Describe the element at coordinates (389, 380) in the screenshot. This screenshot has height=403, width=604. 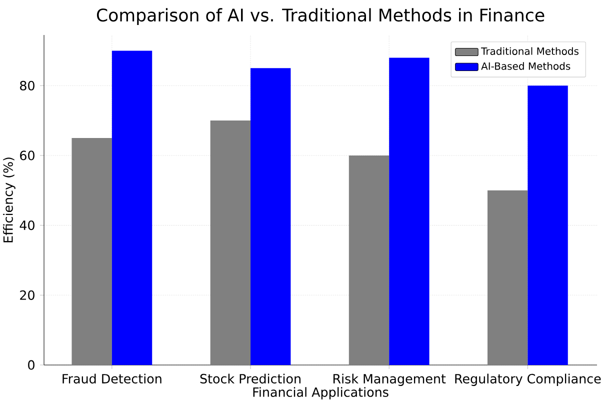
I see `x-tick-label: Risk Management` at that location.